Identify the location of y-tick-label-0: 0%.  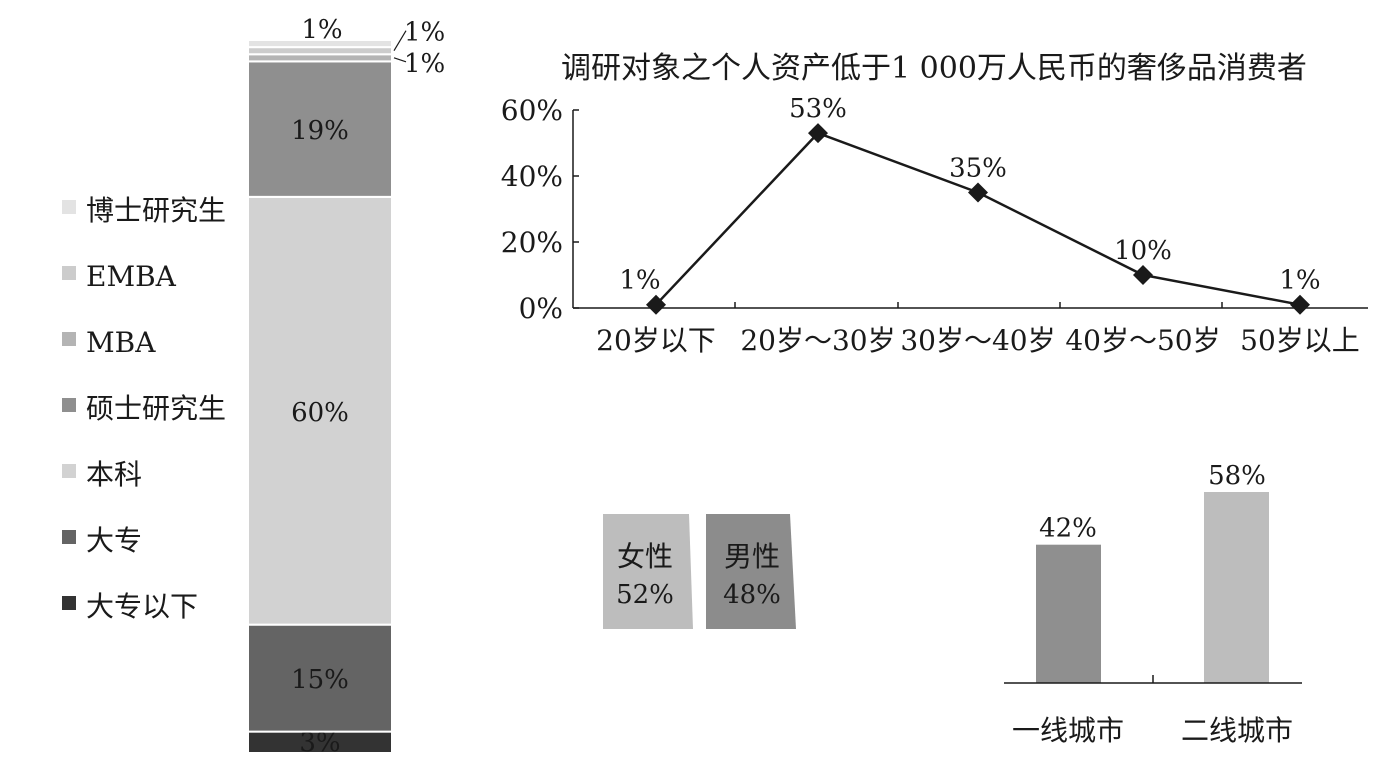
(541, 308).